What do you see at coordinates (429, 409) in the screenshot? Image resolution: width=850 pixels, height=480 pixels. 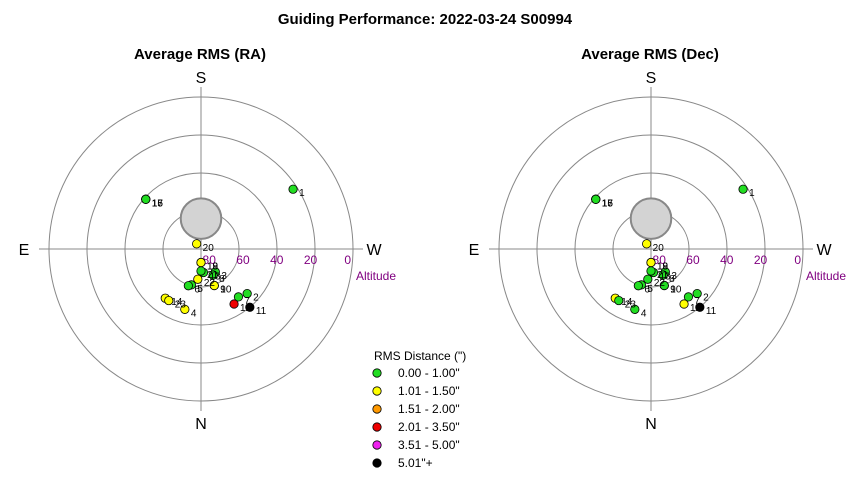 I see `legend-label-2: 1.51 - 2.00"` at bounding box center [429, 409].